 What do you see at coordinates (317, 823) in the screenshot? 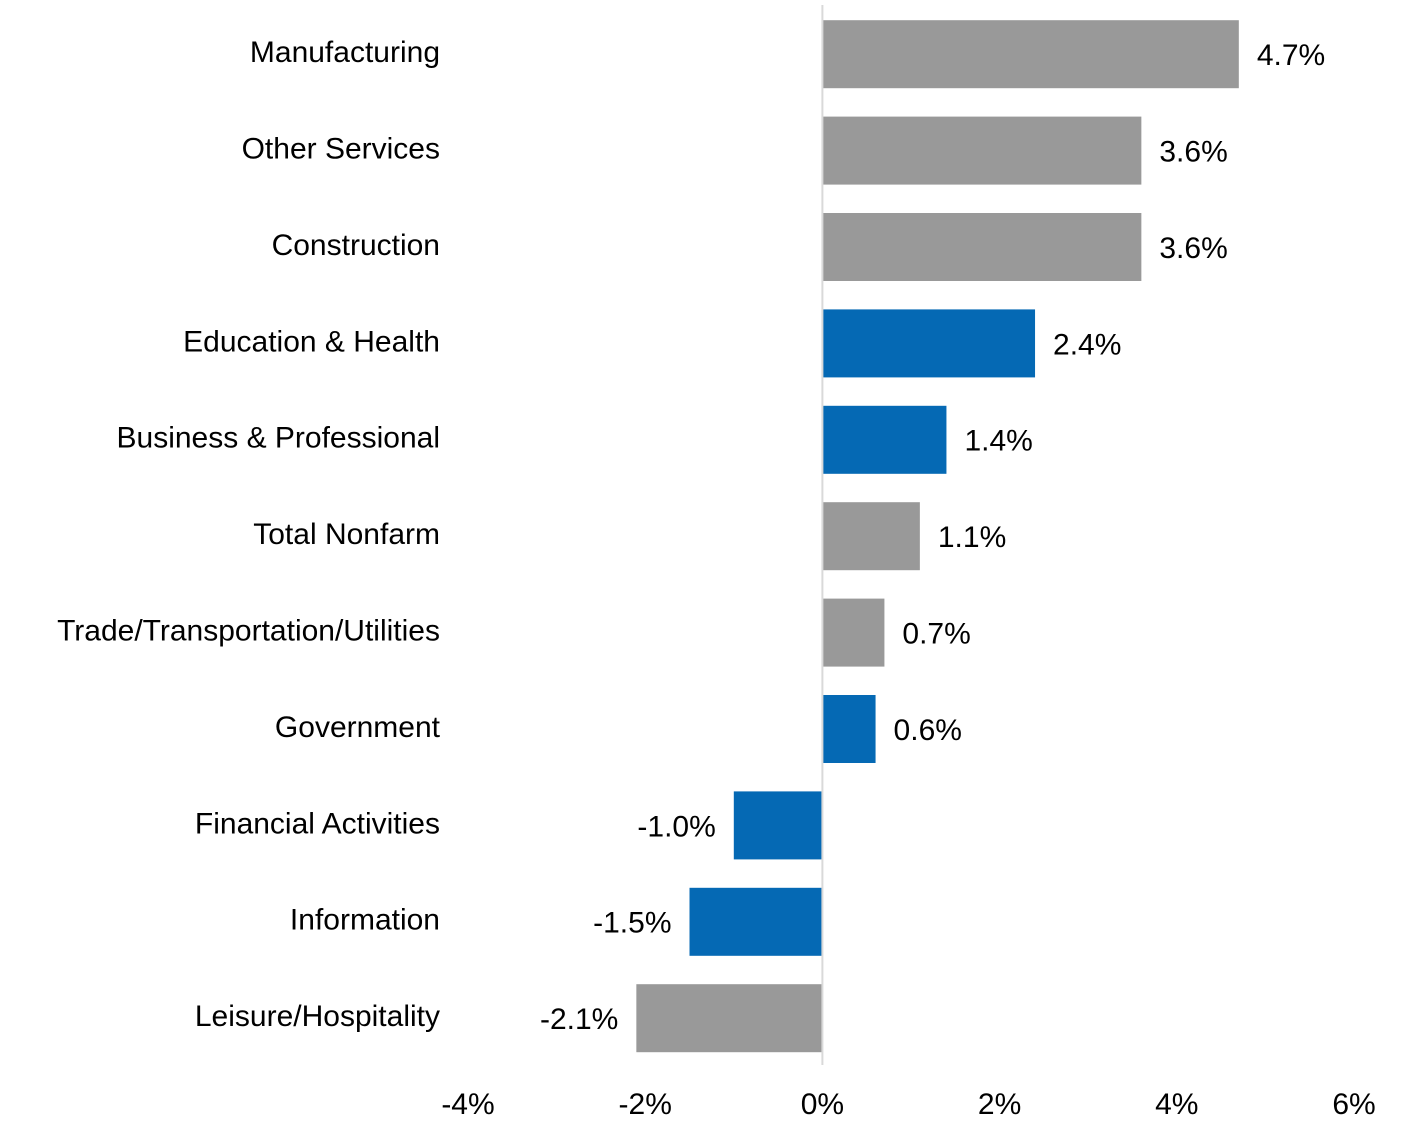
I see `y-tick-label: Financial Activities` at bounding box center [317, 823].